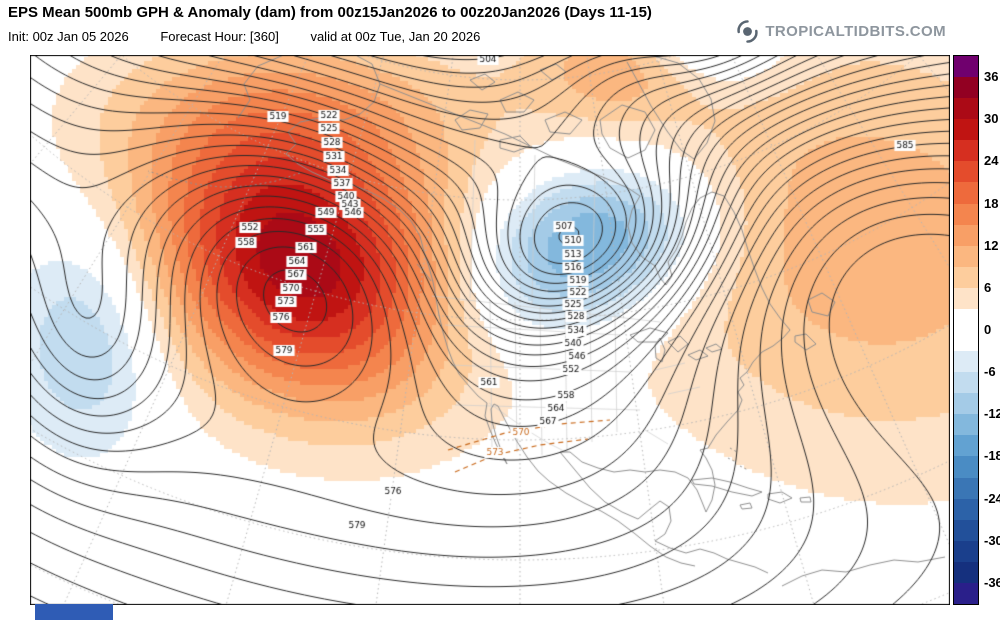 The image size is (1000, 623). I want to click on colorbar-tick-label: 30, so click(991, 119).